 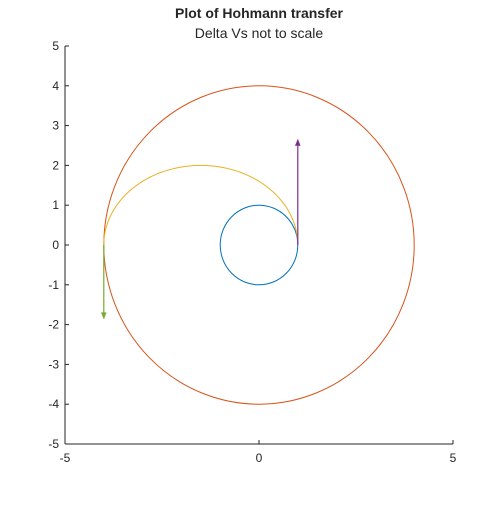 What do you see at coordinates (259, 33) in the screenshot?
I see `chart-subtitle: Delta Vs not to scale` at bounding box center [259, 33].